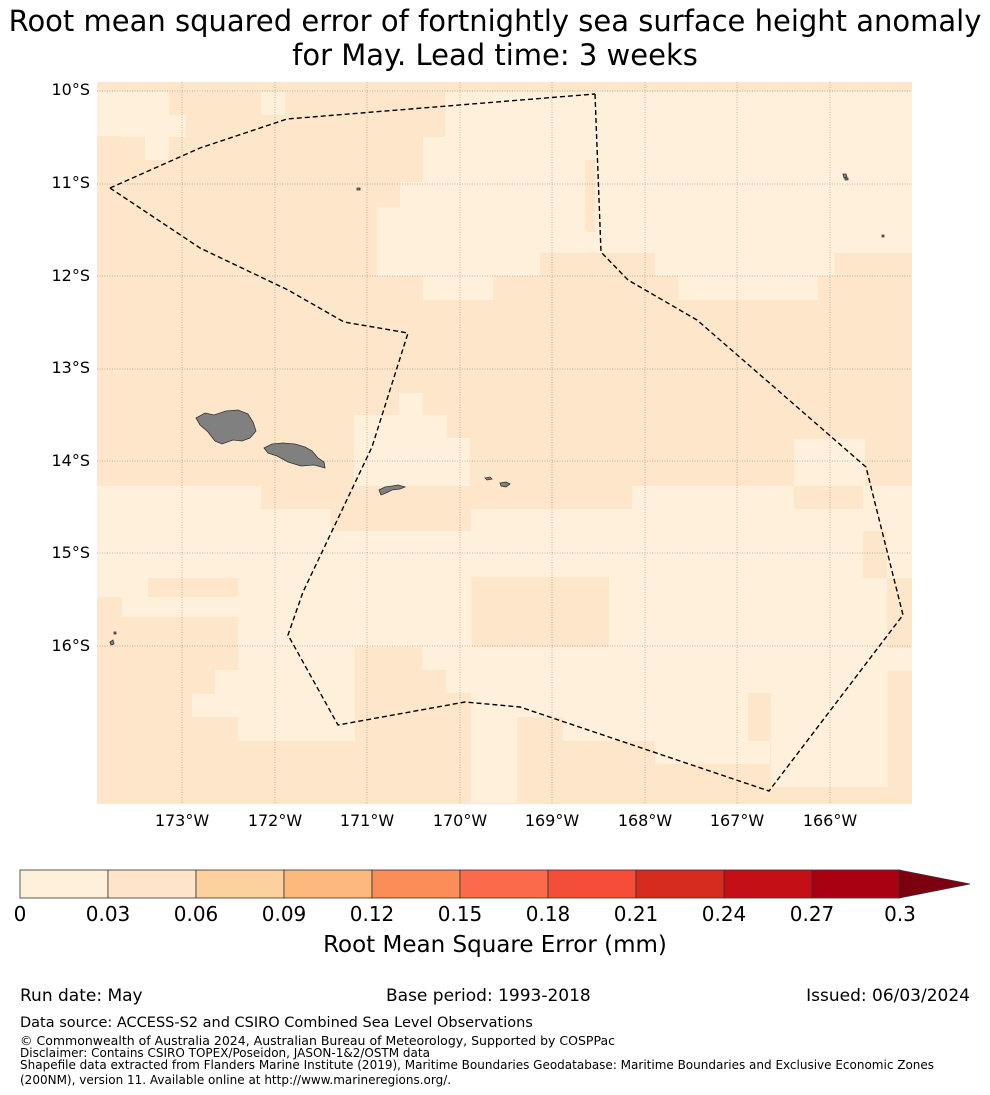  Describe the element at coordinates (759, 716) in the screenshot. I see `rmse-cell-mid` at that location.